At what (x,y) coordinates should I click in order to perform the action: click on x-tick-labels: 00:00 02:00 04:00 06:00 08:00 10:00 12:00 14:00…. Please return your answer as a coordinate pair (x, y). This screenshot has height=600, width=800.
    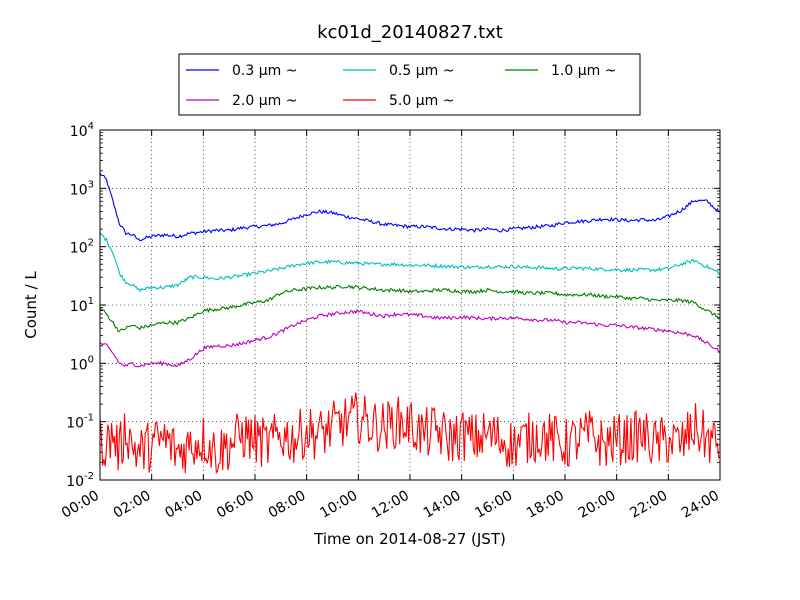
    Looking at the image, I should click on (390, 505).